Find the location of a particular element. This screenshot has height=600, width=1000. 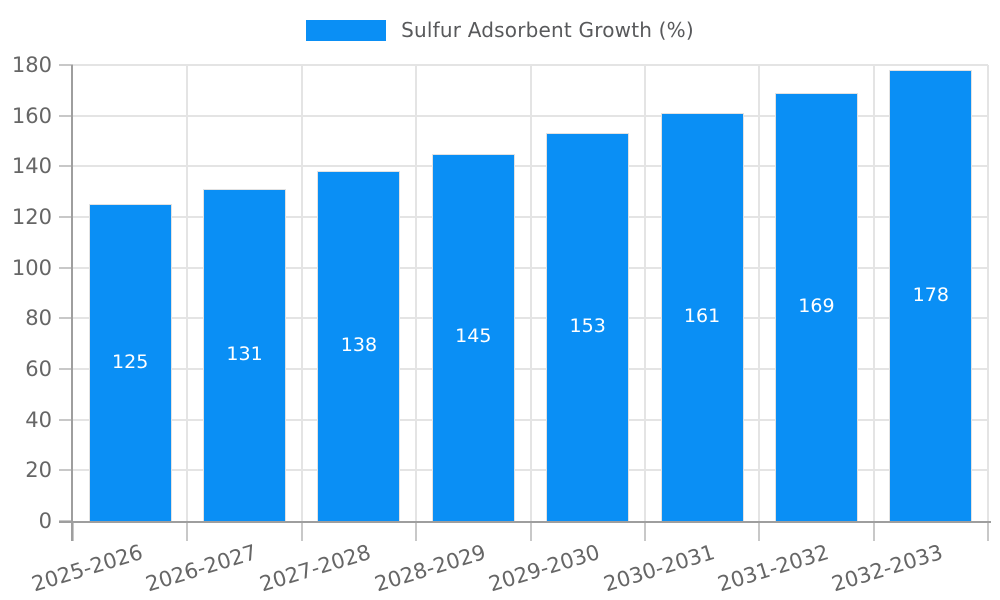

bar: 178 is located at coordinates (931, 295).